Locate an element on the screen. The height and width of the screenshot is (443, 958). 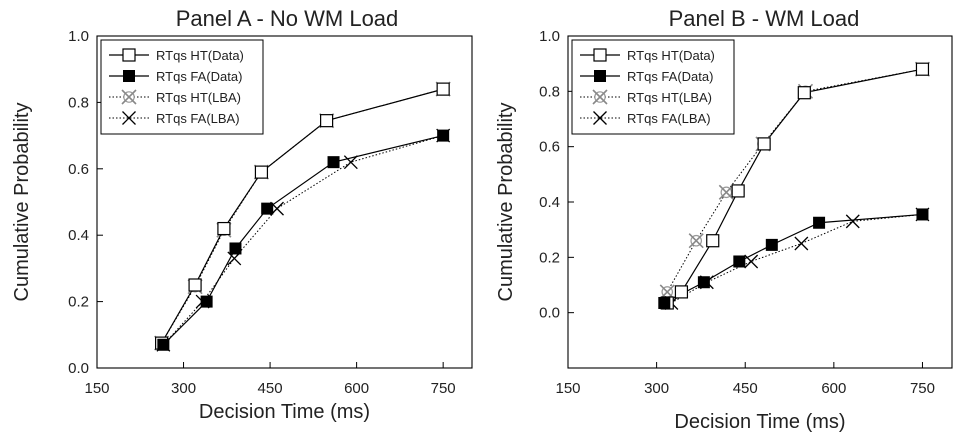
series-line-rtqs-ht-lba- is located at coordinates (794, 180).